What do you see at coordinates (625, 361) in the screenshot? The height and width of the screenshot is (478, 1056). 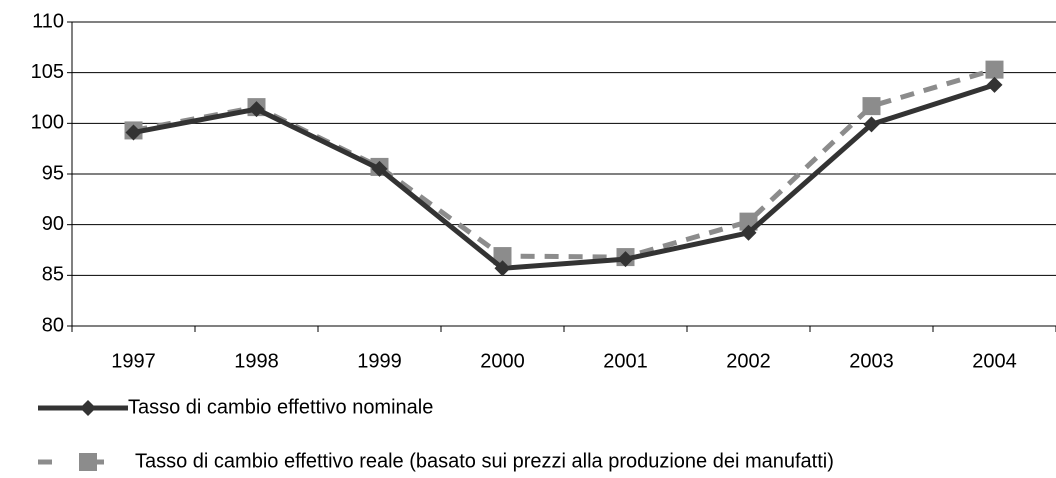 I see `x-tick-label: 2001` at bounding box center [625, 361].